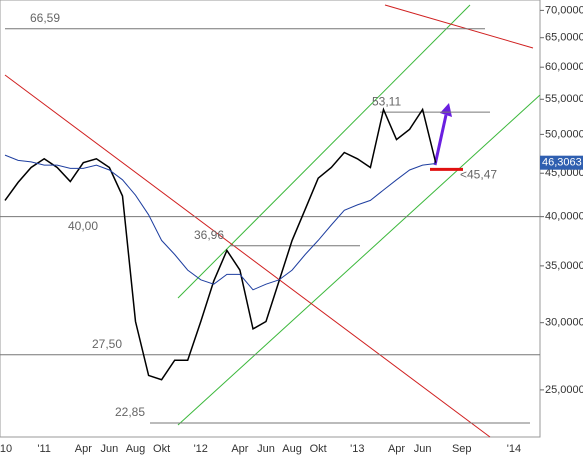 Image resolution: width=583 pixels, height=456 pixels. I want to click on y-tick-label: 55,0000, so click(564, 99).